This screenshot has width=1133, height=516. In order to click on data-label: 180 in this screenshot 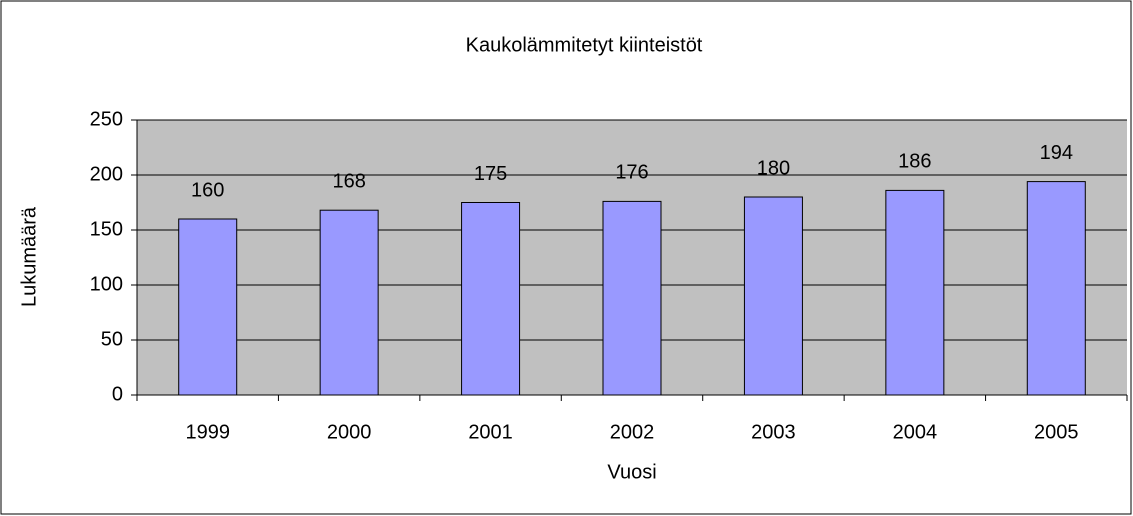, I will do `click(773, 168)`.